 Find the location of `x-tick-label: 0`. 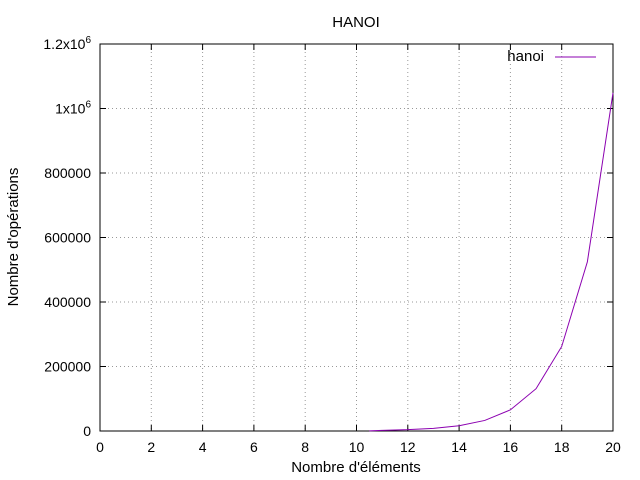

x-tick-label: 0 is located at coordinates (100, 447).